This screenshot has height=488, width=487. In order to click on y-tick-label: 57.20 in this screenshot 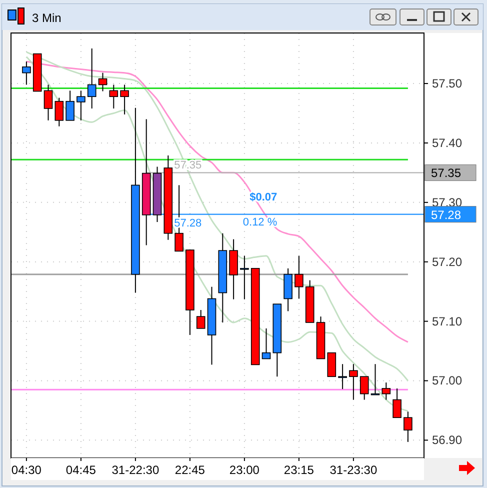, I will do `click(447, 261)`.